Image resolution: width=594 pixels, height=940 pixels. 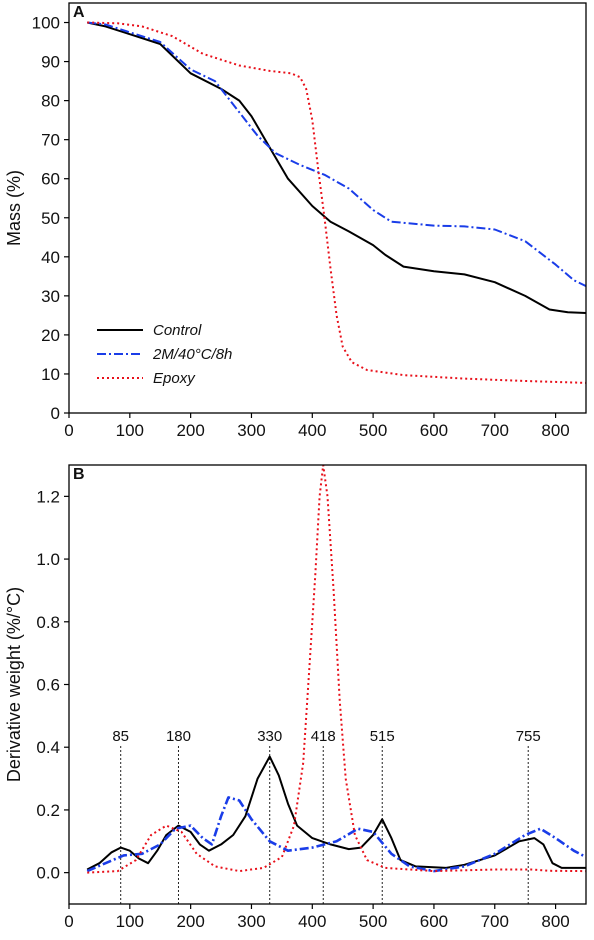 What do you see at coordinates (50, 218) in the screenshot?
I see `y-tick-label: 50` at bounding box center [50, 218].